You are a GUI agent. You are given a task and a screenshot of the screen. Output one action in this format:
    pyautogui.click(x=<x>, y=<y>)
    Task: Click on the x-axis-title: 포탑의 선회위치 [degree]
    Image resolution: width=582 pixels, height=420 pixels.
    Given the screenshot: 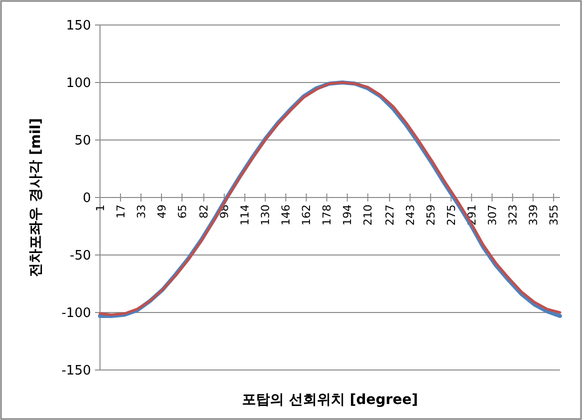 What is the action you would take?
    pyautogui.click(x=330, y=400)
    